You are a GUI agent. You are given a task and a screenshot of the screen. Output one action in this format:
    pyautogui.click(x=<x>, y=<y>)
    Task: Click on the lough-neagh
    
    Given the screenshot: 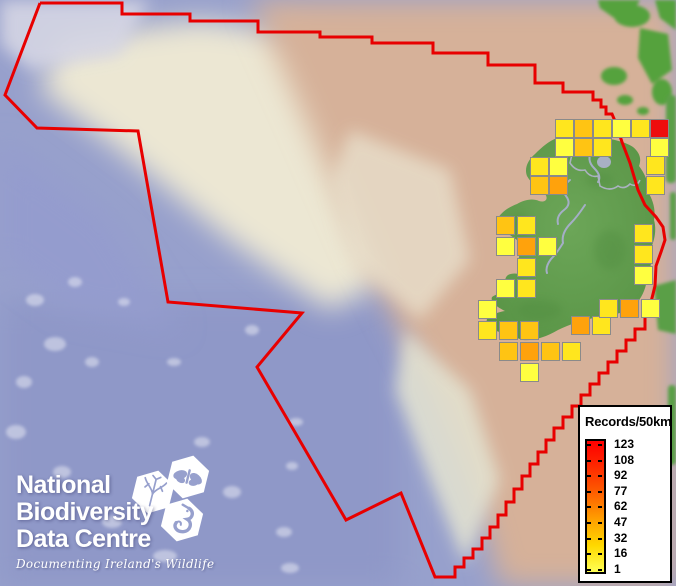 What is the action you would take?
    pyautogui.click(x=604, y=162)
    